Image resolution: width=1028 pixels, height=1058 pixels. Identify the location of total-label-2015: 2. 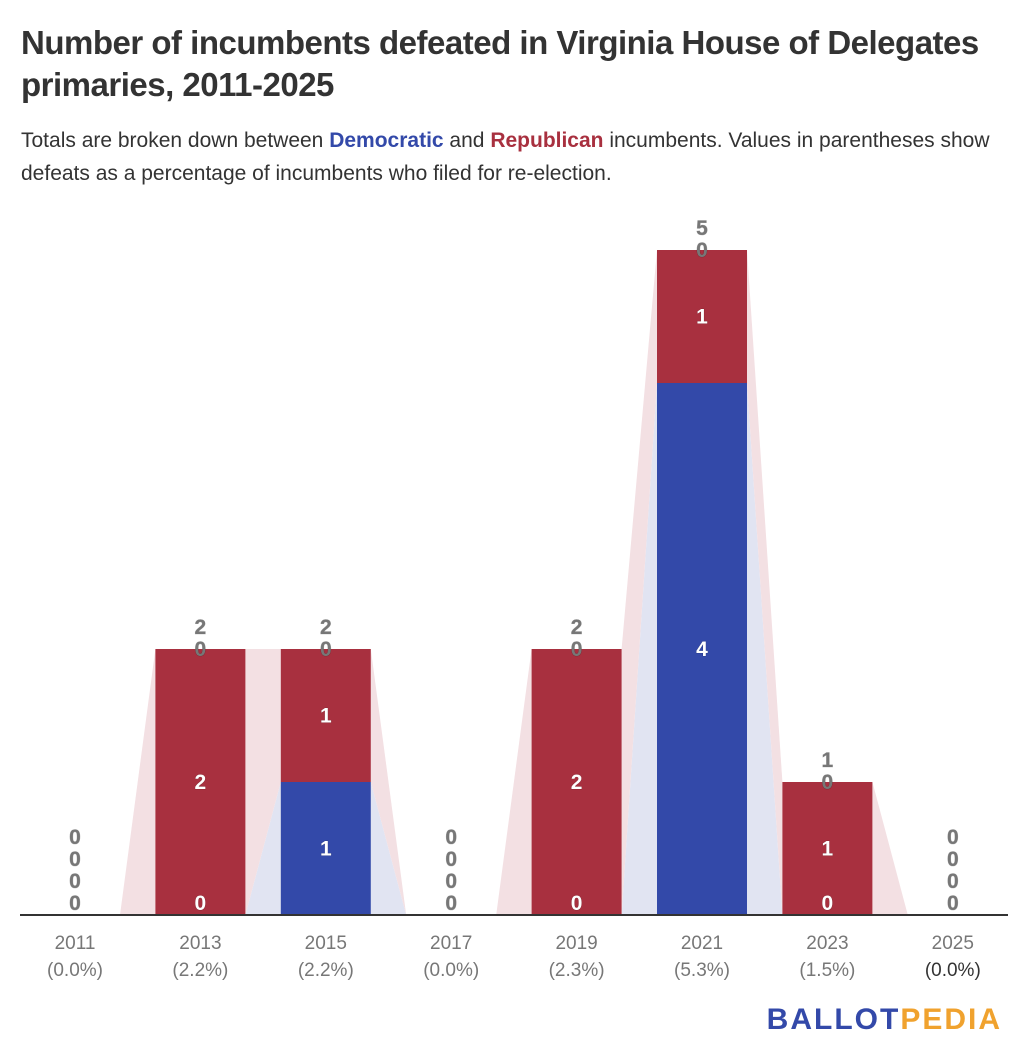
(326, 627).